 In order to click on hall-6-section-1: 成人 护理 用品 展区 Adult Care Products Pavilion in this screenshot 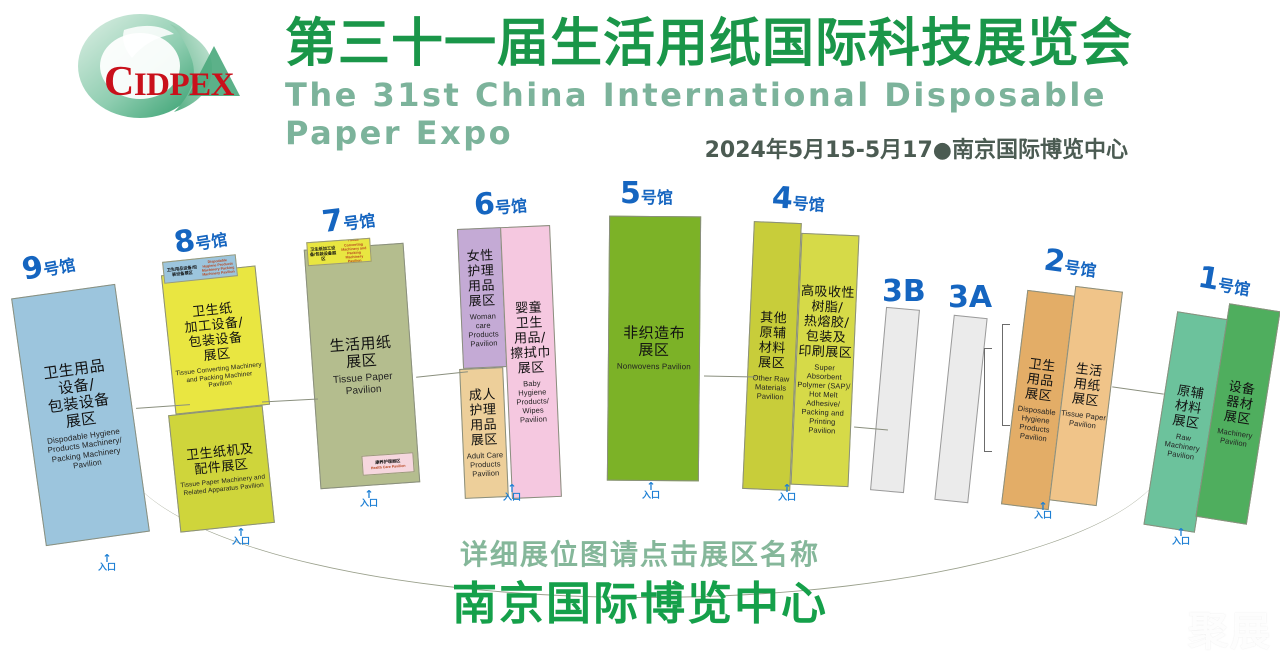, I will do `click(484, 433)`.